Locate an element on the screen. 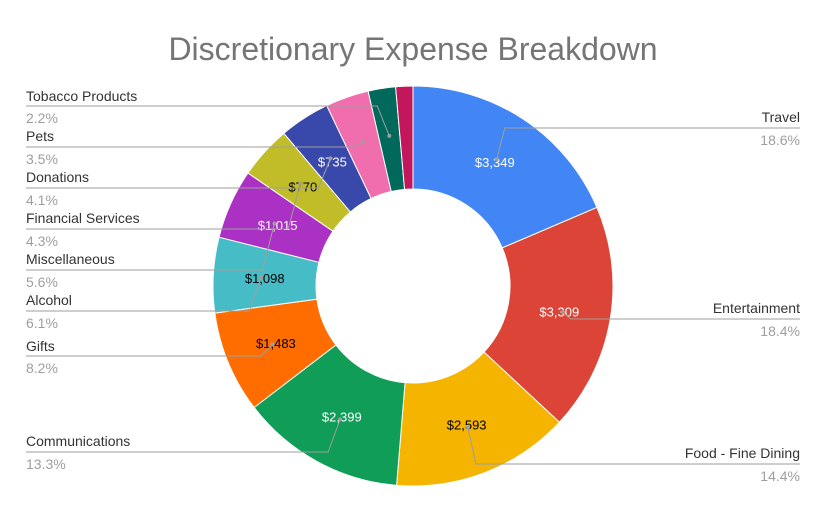 This screenshot has height=512, width=827. outer-label-percent: 13.3% is located at coordinates (46, 464).